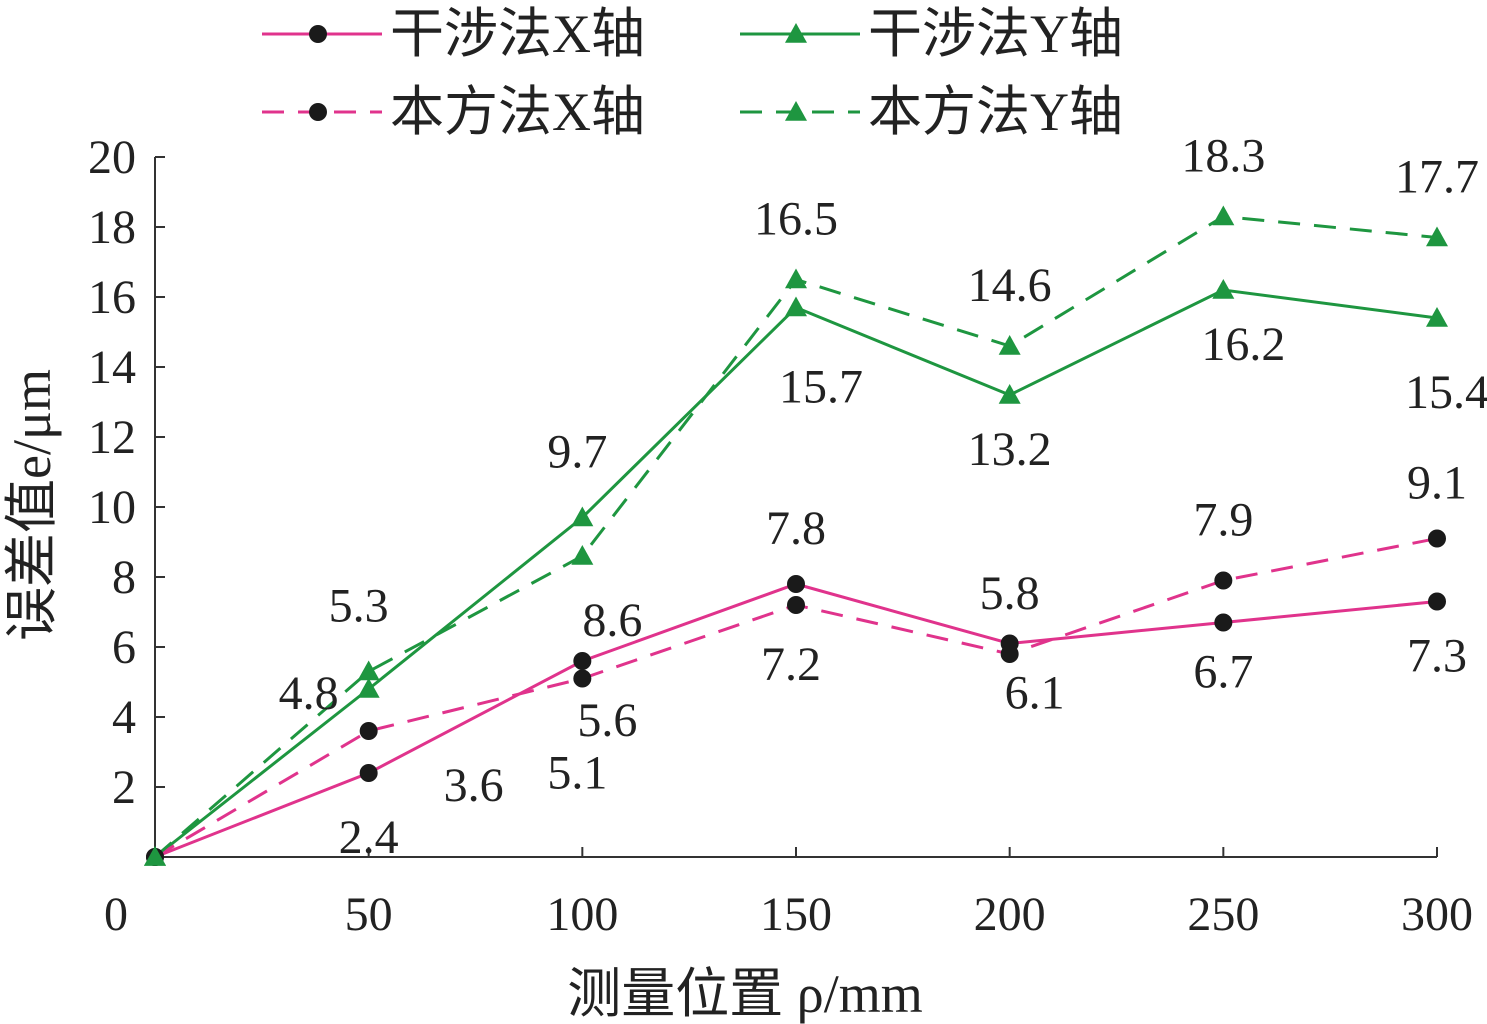  What do you see at coordinates (577, 452) in the screenshot?
I see `data-label: 9.7` at bounding box center [577, 452].